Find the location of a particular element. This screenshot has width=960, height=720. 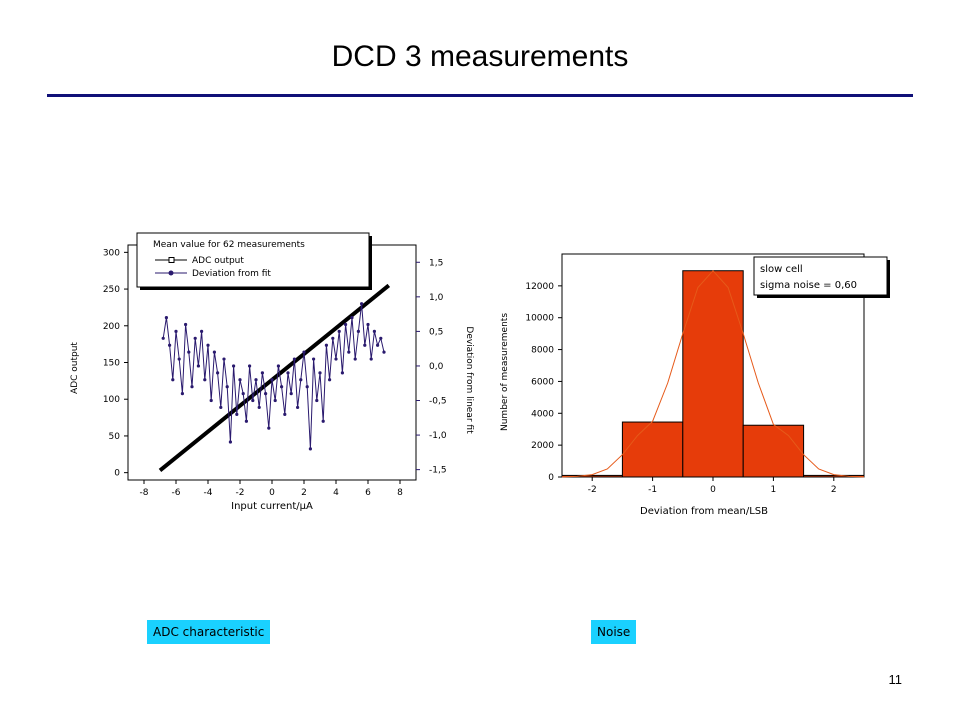

noise-legend-box is located at coordinates (820, 276).